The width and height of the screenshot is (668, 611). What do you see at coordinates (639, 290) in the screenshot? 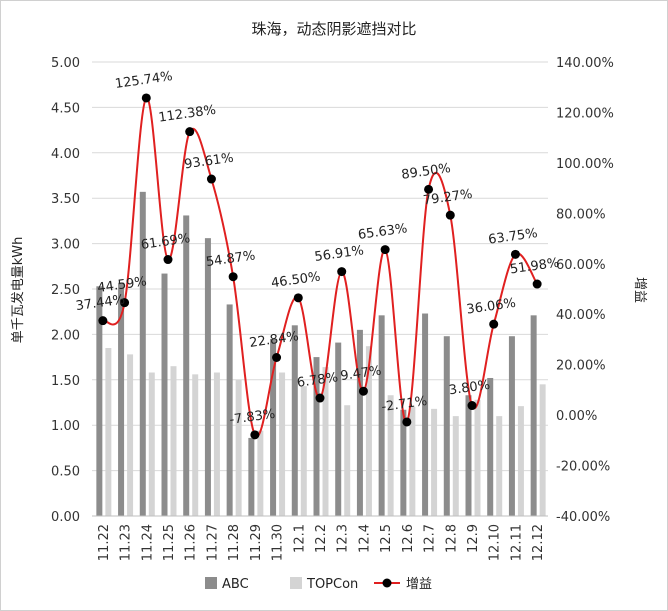
I see `y2-axis-label: 增益` at bounding box center [639, 290].